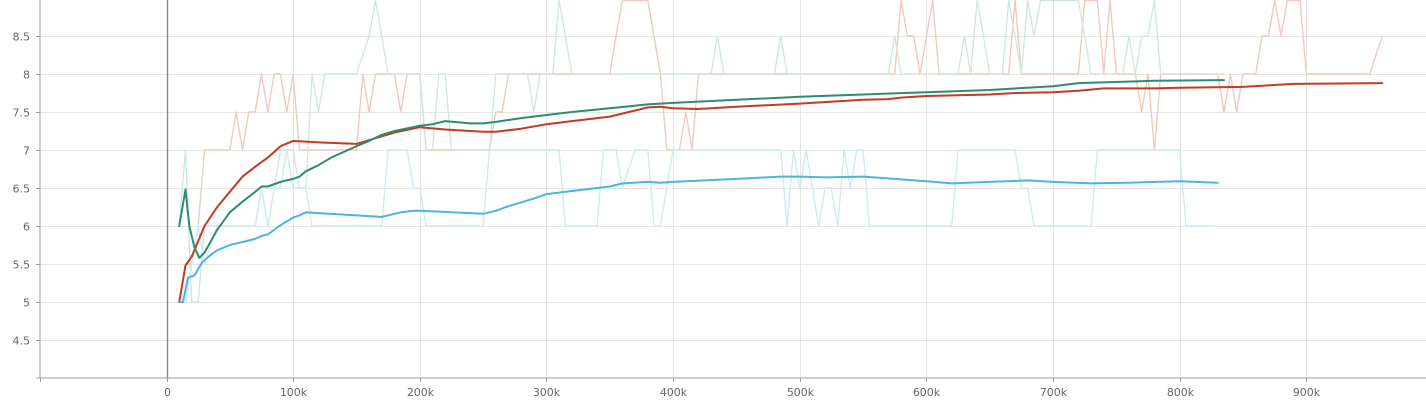  I want to click on y-tick-label: 4.5, so click(22, 341).